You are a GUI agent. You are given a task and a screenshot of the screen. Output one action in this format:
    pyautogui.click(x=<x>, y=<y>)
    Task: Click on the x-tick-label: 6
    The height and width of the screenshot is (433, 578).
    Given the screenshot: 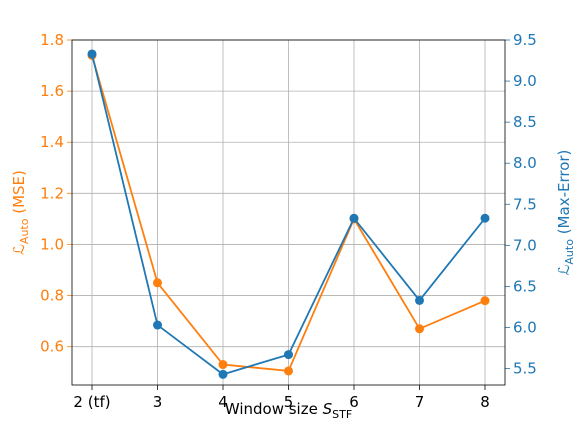 What is the action you would take?
    pyautogui.click(x=354, y=402)
    